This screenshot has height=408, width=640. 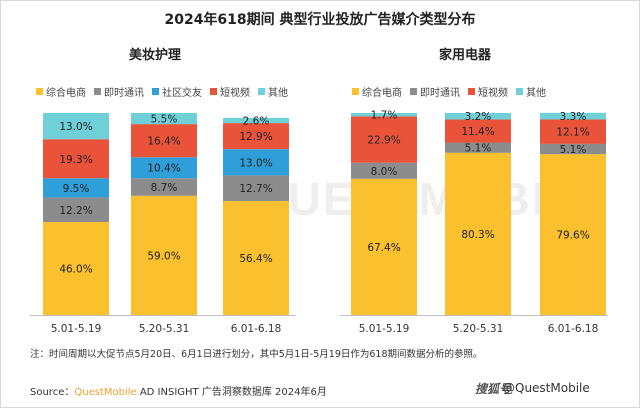 I want to click on source-prefix: Source：, so click(x=52, y=392).